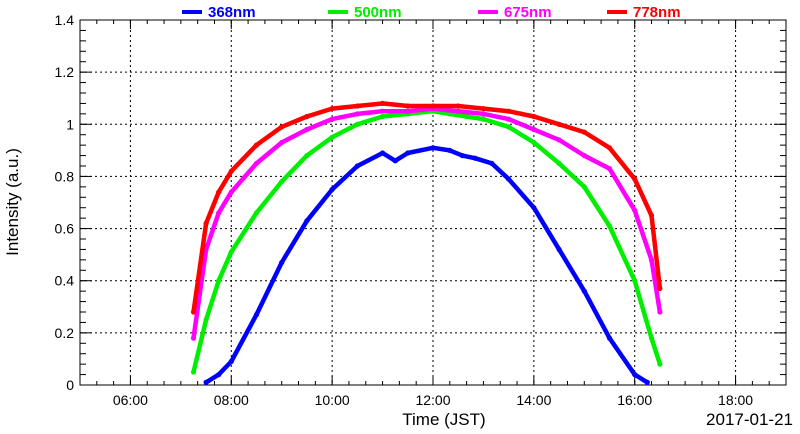 Image resolution: width=800 pixels, height=434 pixels. I want to click on y-tick-label: 0.8, so click(65, 176).